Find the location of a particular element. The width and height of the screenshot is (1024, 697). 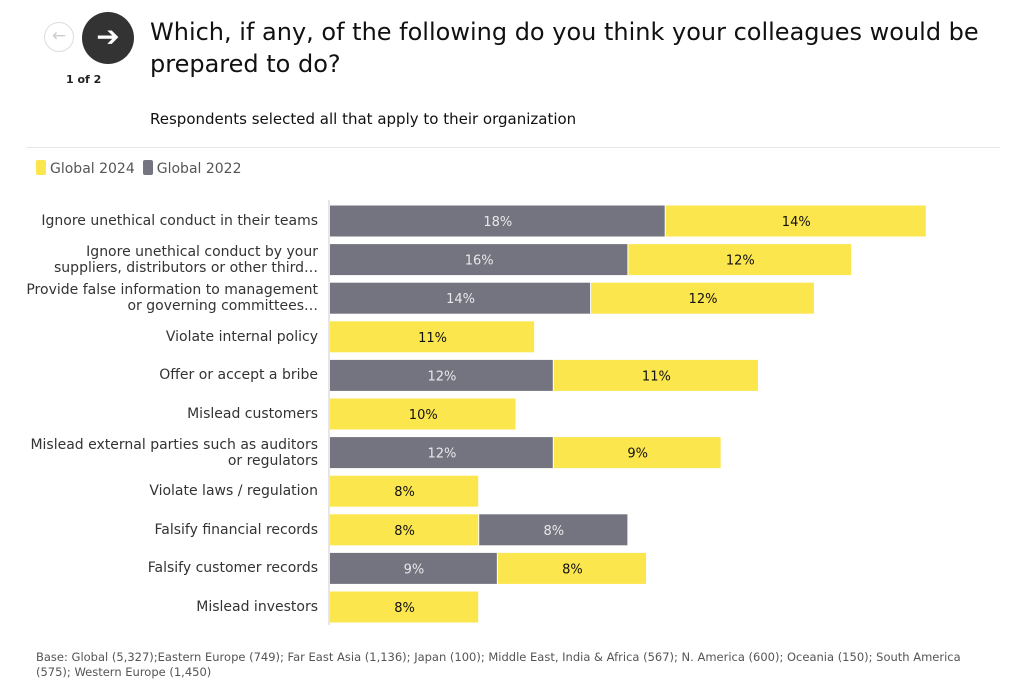

category-label: Violate internal policy is located at coordinates (241, 336).